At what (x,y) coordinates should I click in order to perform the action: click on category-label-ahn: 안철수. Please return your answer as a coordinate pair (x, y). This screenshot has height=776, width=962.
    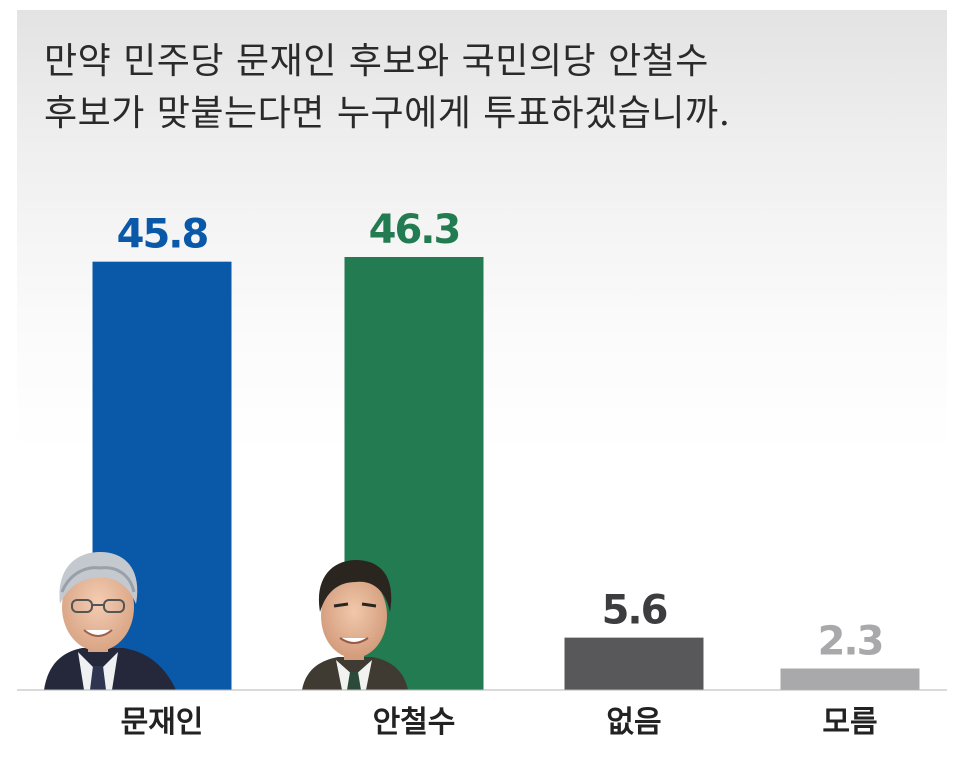
    Looking at the image, I should click on (414, 722).